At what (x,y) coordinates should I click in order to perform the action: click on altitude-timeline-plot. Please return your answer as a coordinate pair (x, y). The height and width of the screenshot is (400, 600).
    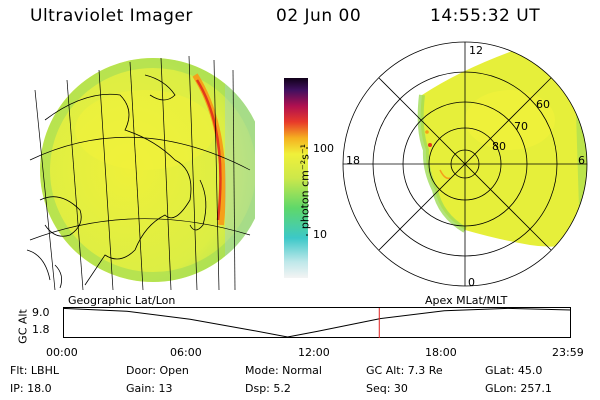
    Looking at the image, I should click on (317, 322).